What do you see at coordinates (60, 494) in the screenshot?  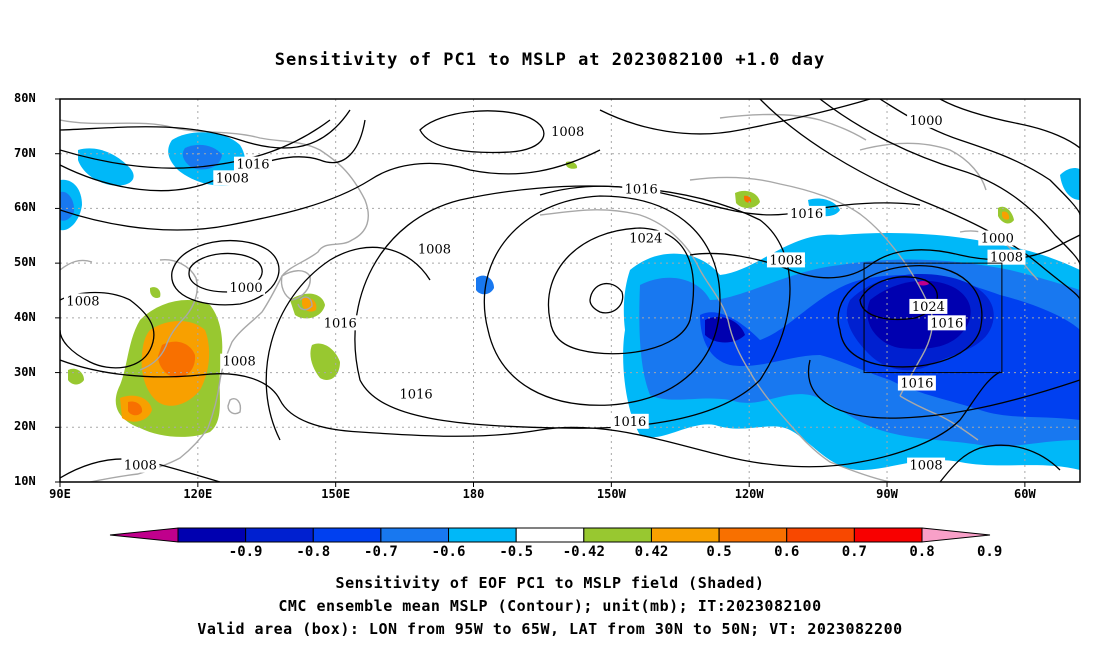 I see `longitude-label: 90E` at bounding box center [60, 494].